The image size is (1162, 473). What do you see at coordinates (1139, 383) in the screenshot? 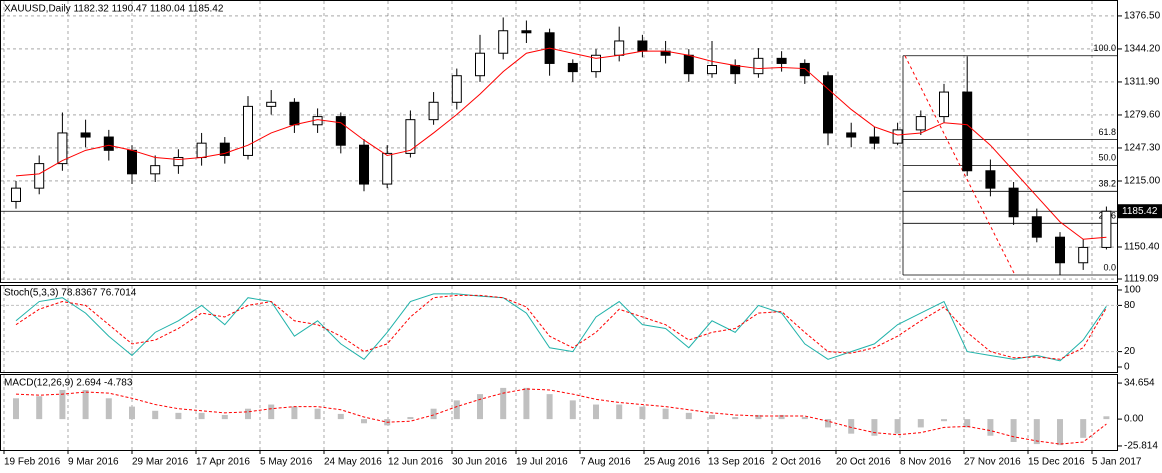
I see `y-tick-label: 34.654` at bounding box center [1139, 383].